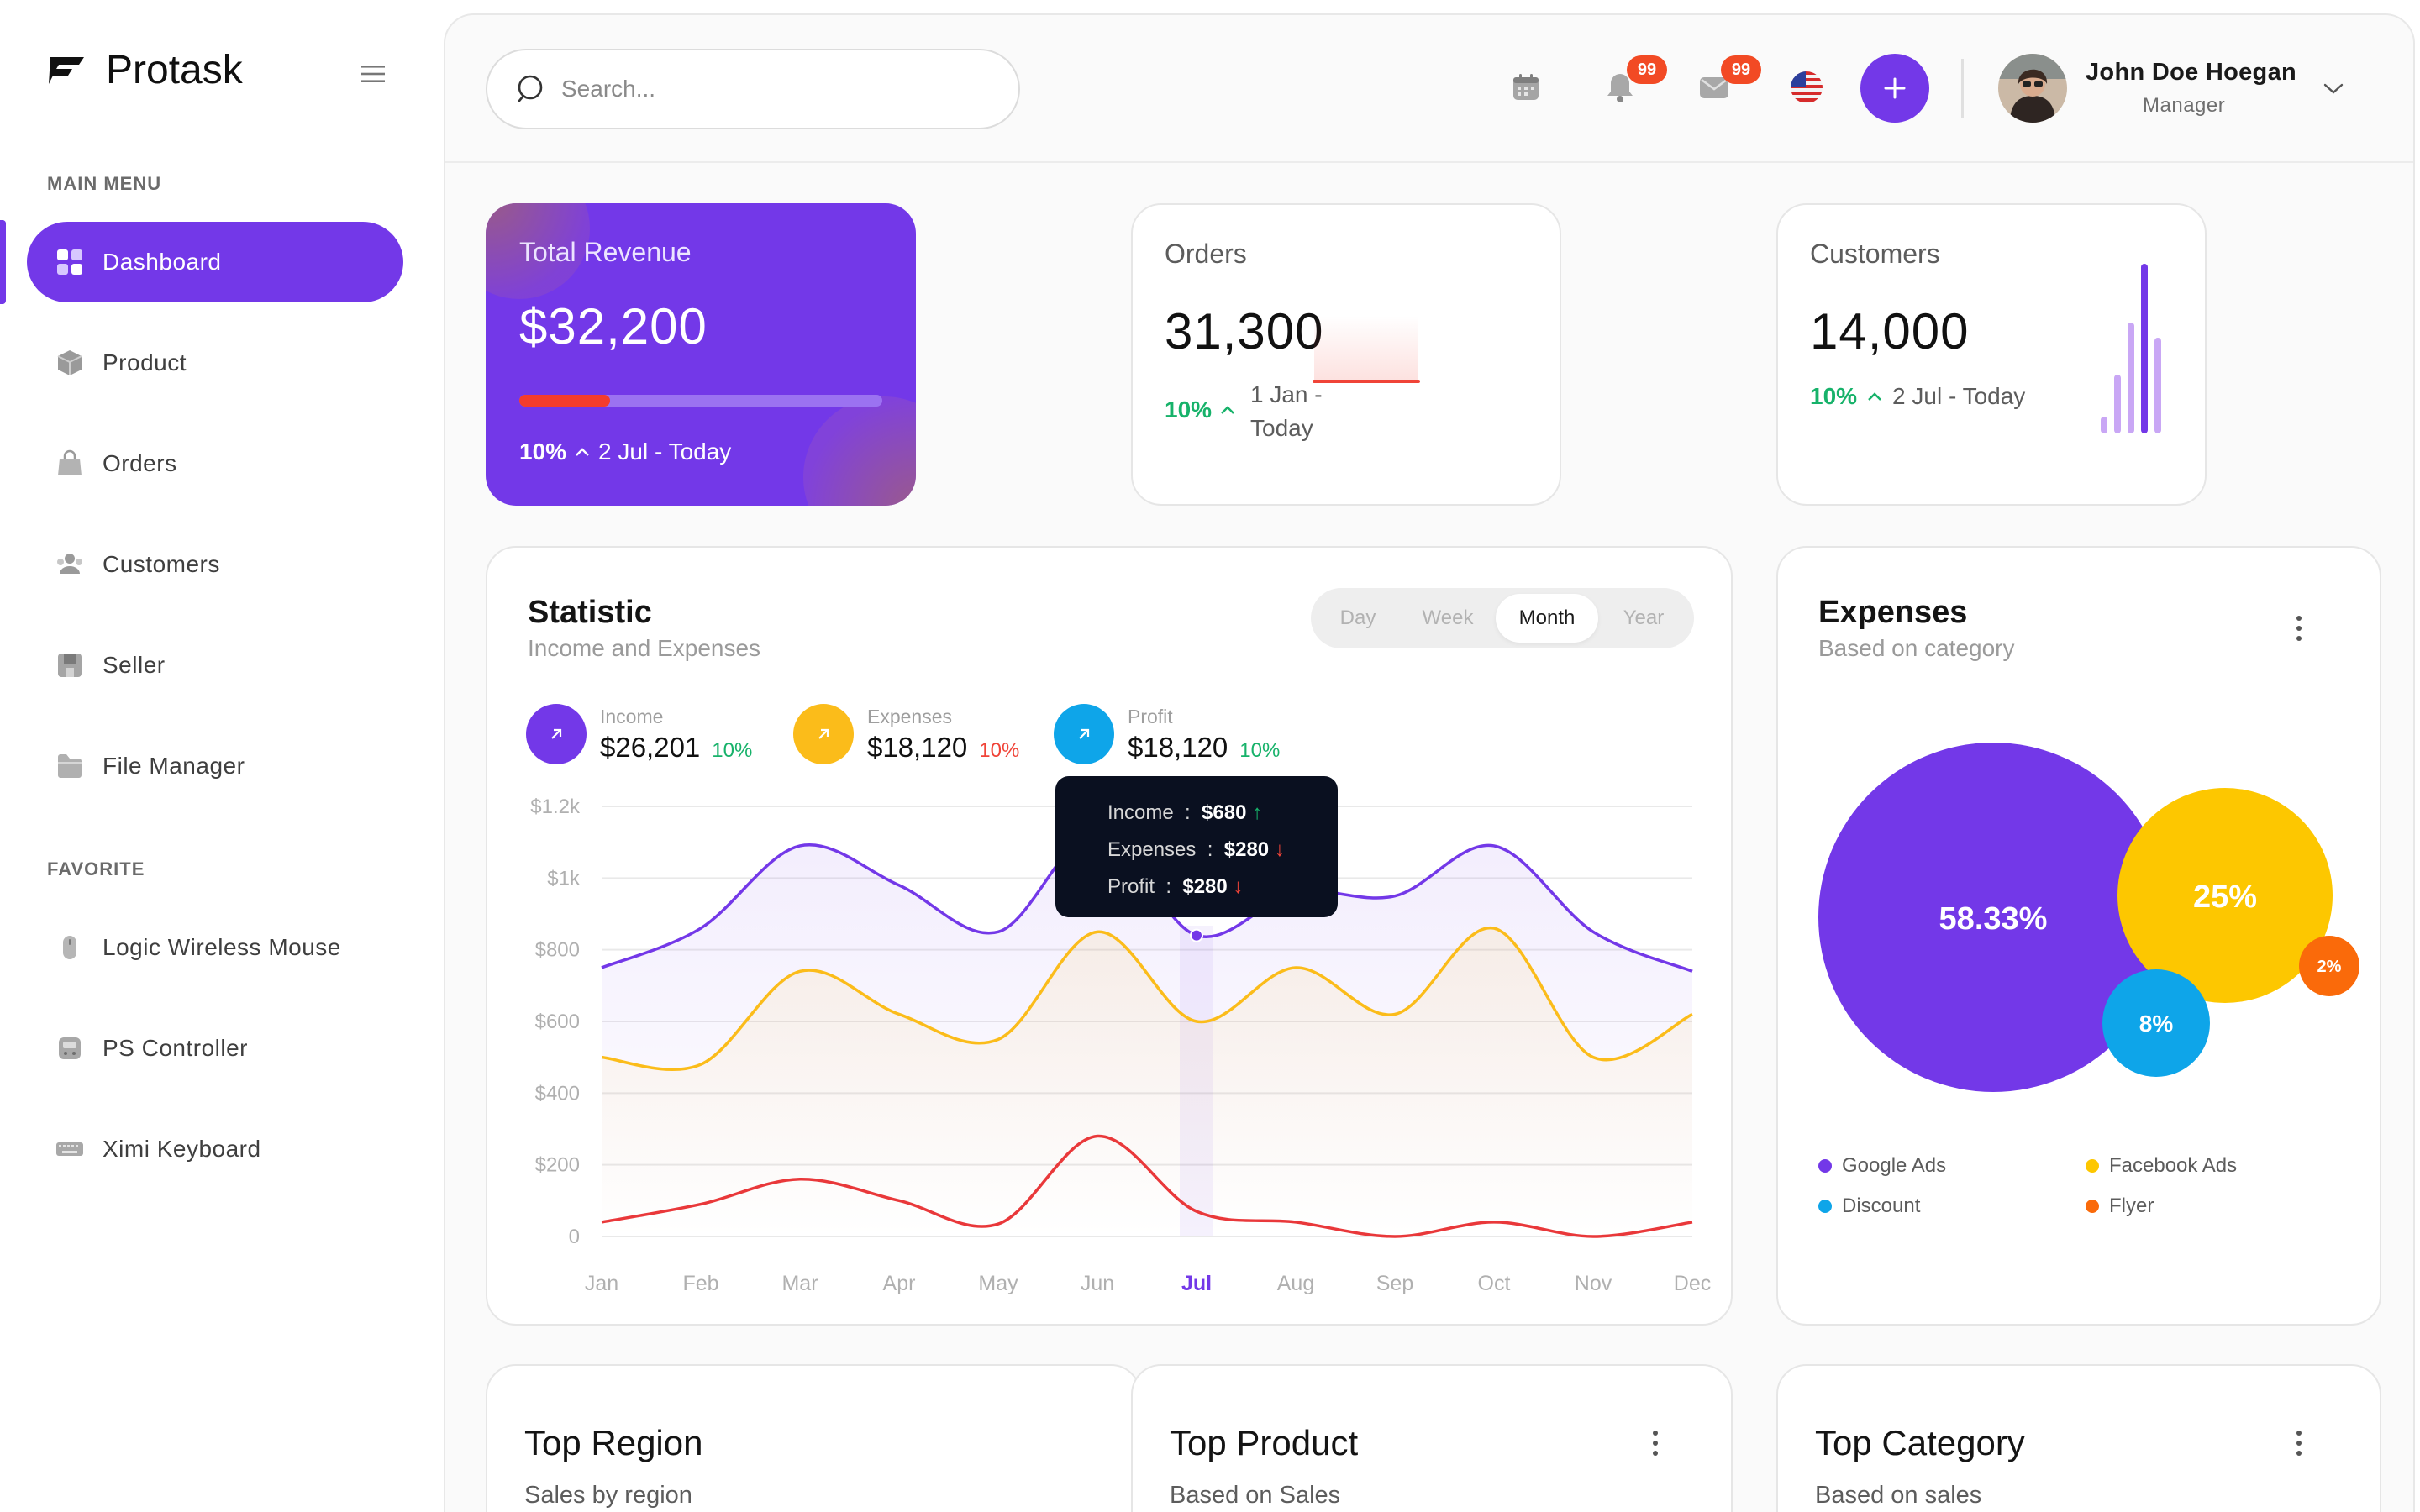 This screenshot has width=2420, height=1512. I want to click on dashboard-icon, so click(69, 262).